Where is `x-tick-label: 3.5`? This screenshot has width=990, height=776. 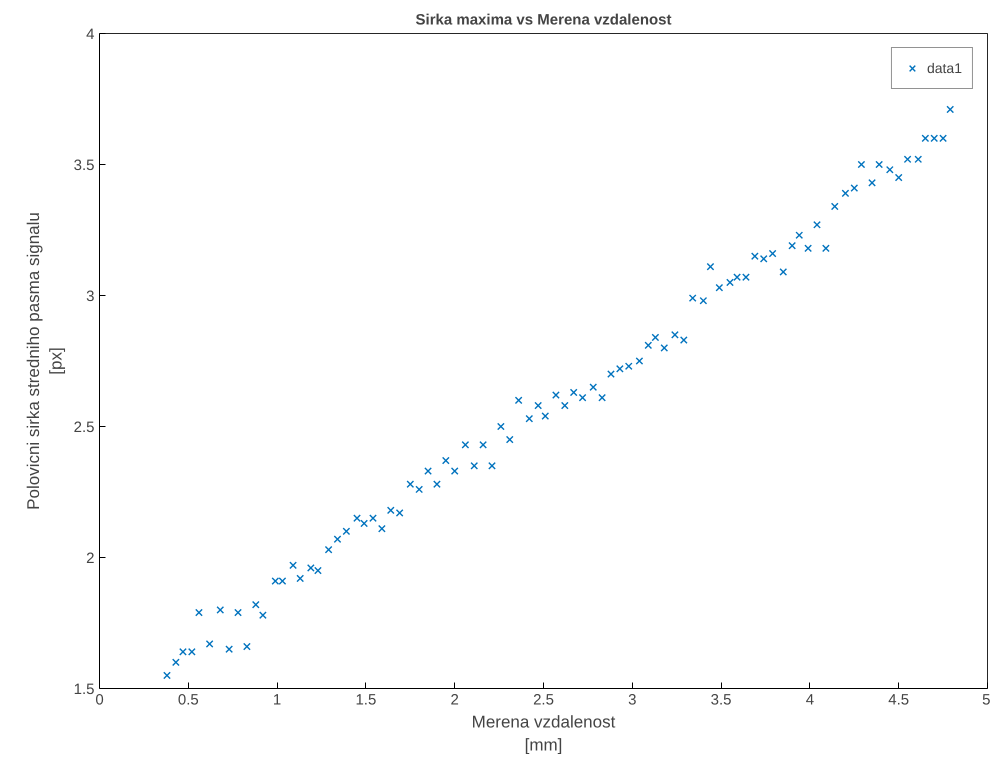
x-tick-label: 3.5 is located at coordinates (721, 700).